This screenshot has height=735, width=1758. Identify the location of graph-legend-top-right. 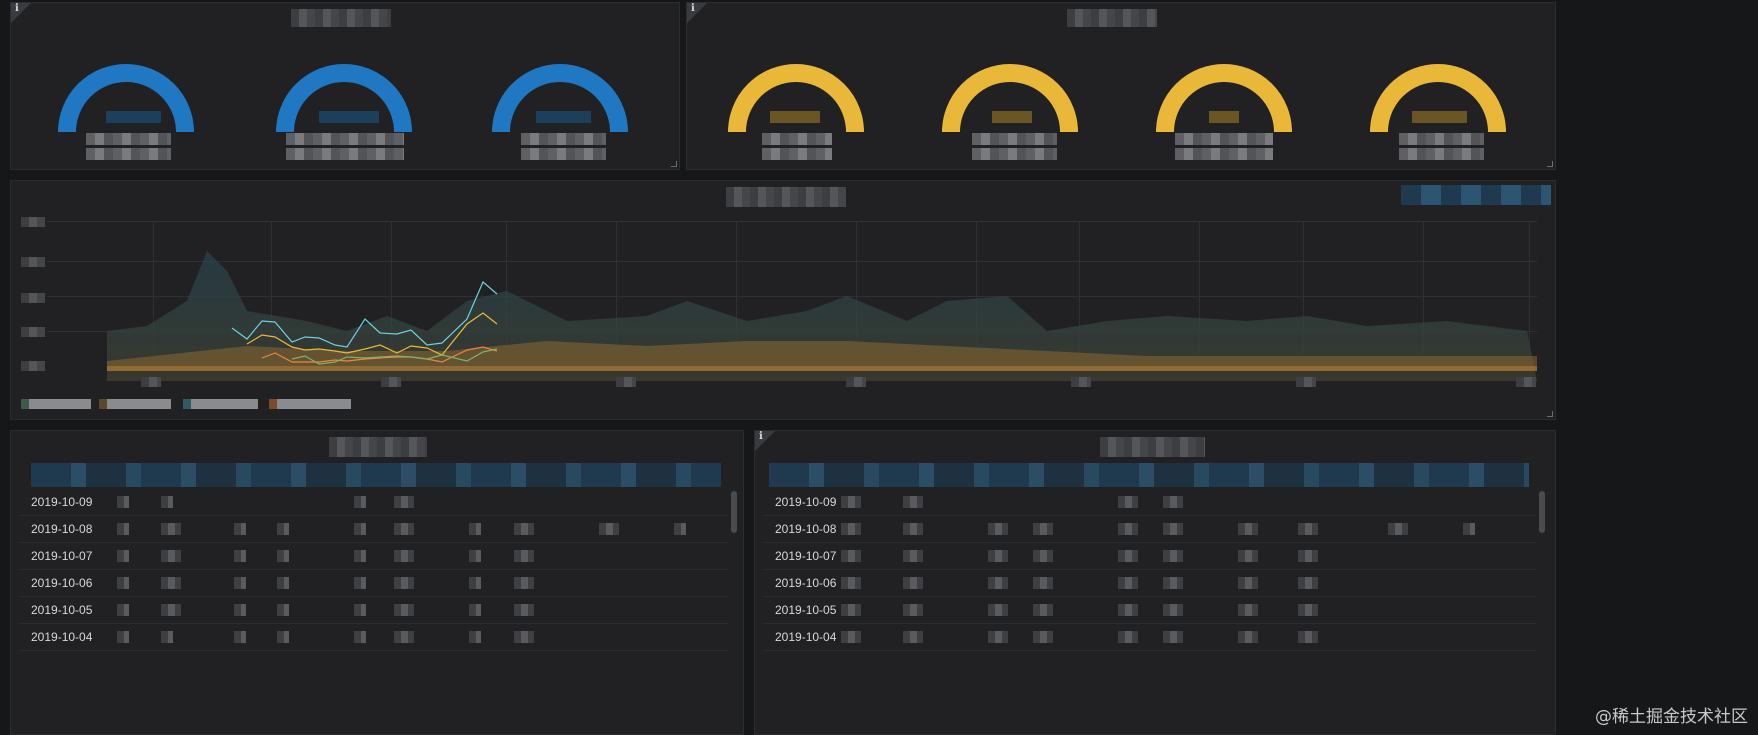
(1476, 195).